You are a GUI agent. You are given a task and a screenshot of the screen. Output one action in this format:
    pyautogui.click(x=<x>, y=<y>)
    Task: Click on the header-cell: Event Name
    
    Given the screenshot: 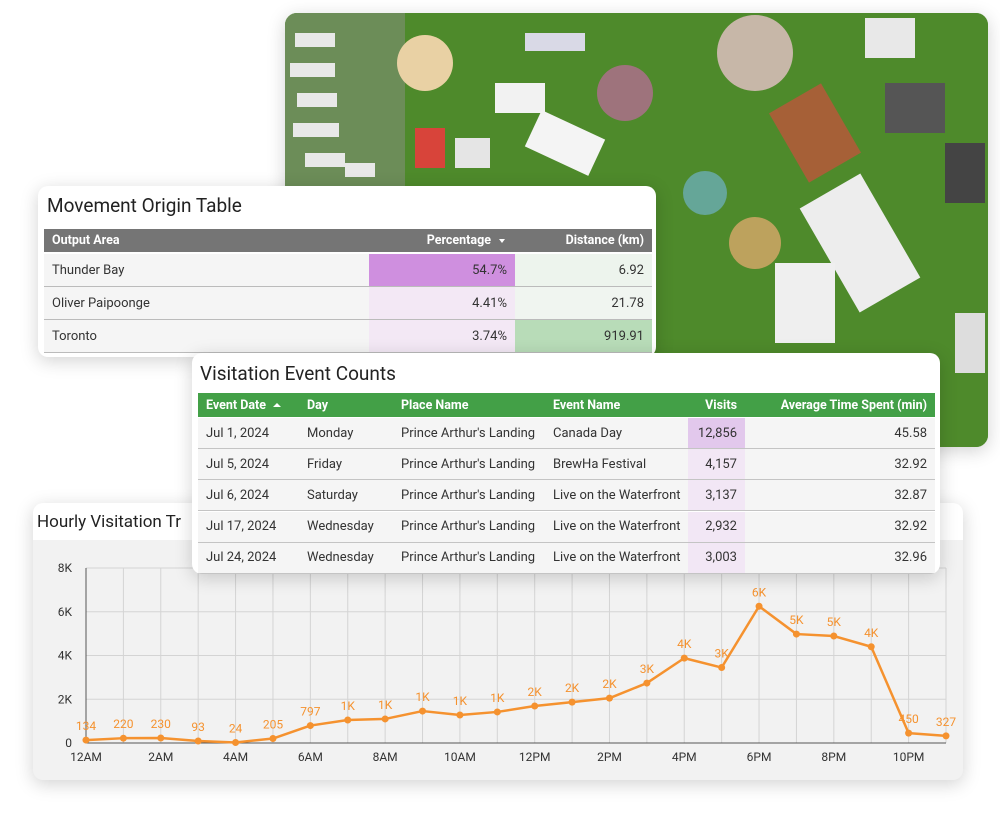 What is the action you would take?
    pyautogui.click(x=616, y=405)
    